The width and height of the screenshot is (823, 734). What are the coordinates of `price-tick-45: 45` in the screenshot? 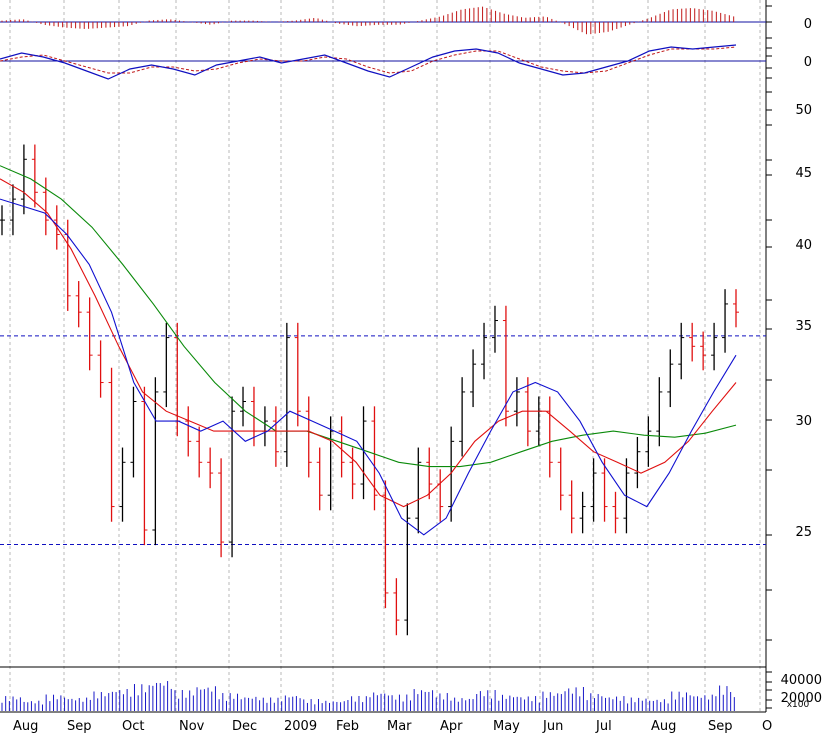 It's located at (803, 173).